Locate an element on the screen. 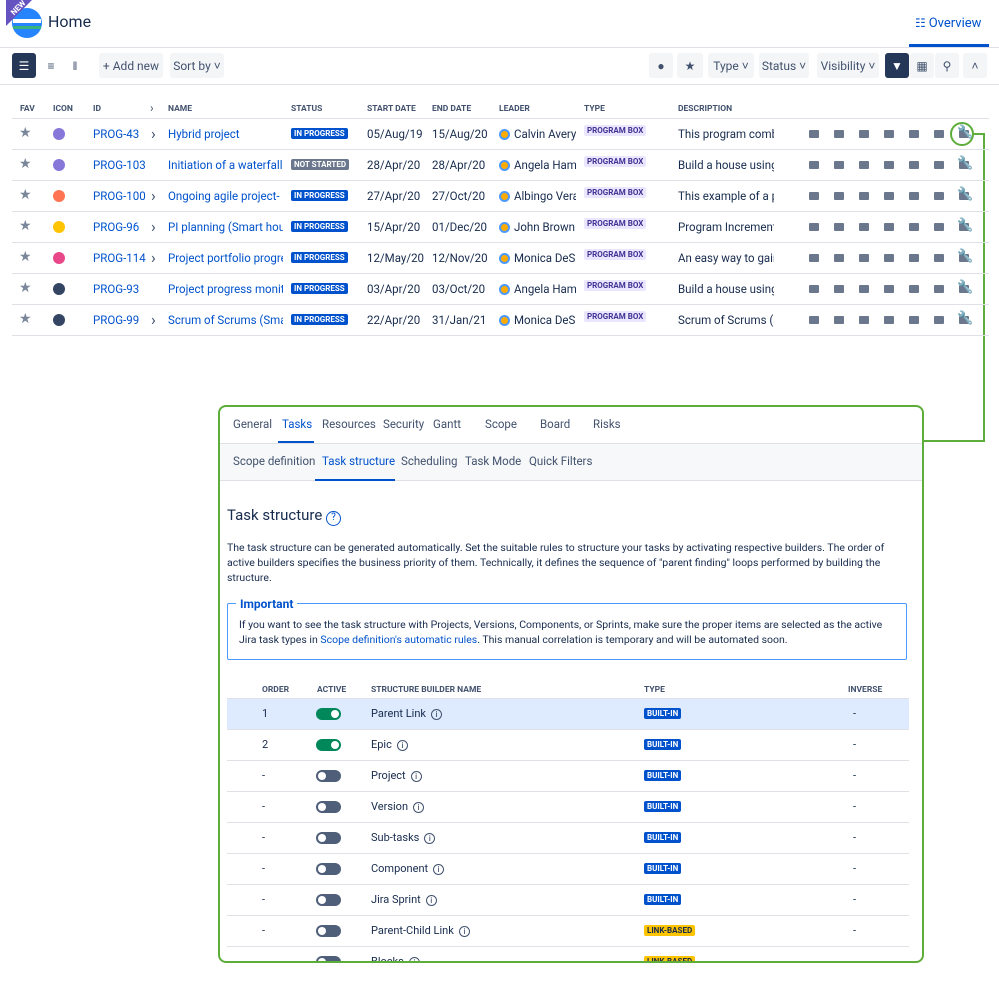 This screenshot has height=989, width=999. type-filter: Type ˅ is located at coordinates (731, 65).